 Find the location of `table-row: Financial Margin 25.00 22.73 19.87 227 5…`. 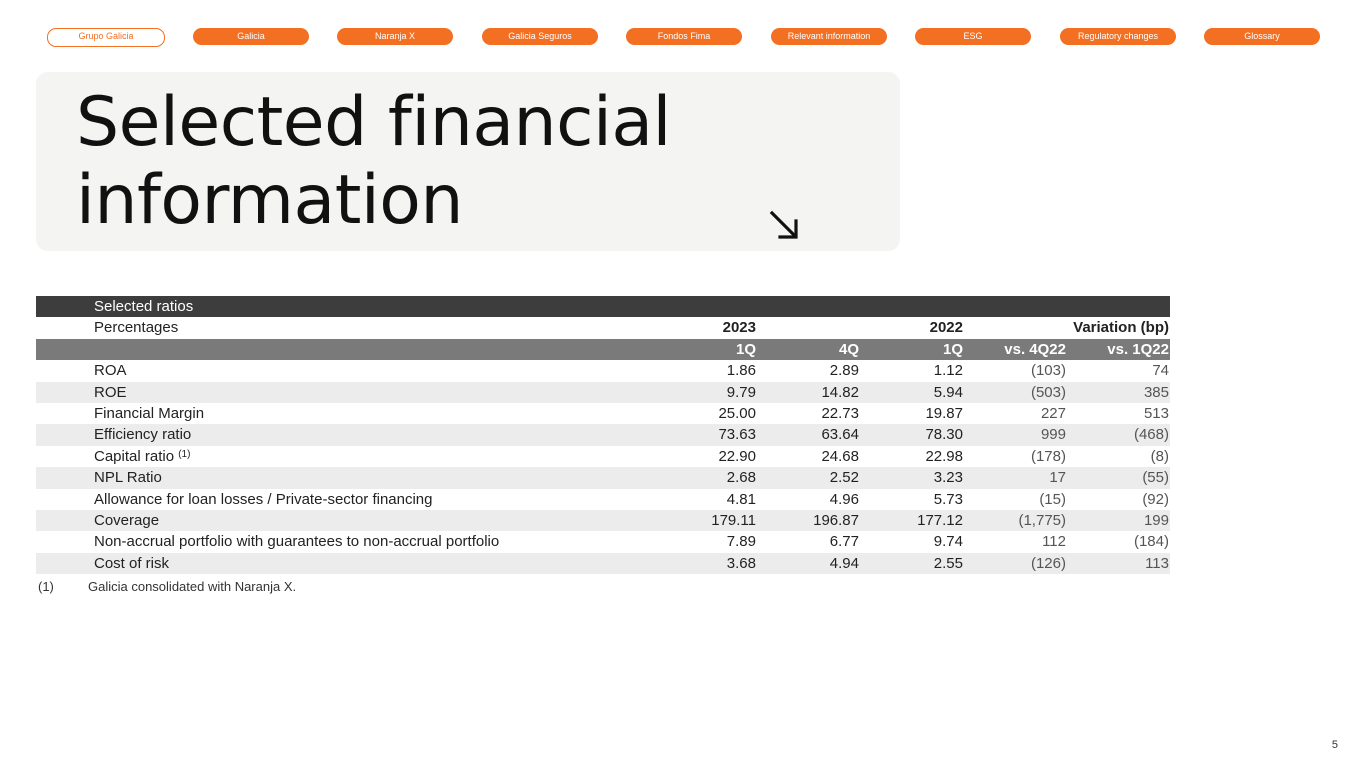

table-row: Financial Margin 25.00 22.73 19.87 227 5… is located at coordinates (603, 413).